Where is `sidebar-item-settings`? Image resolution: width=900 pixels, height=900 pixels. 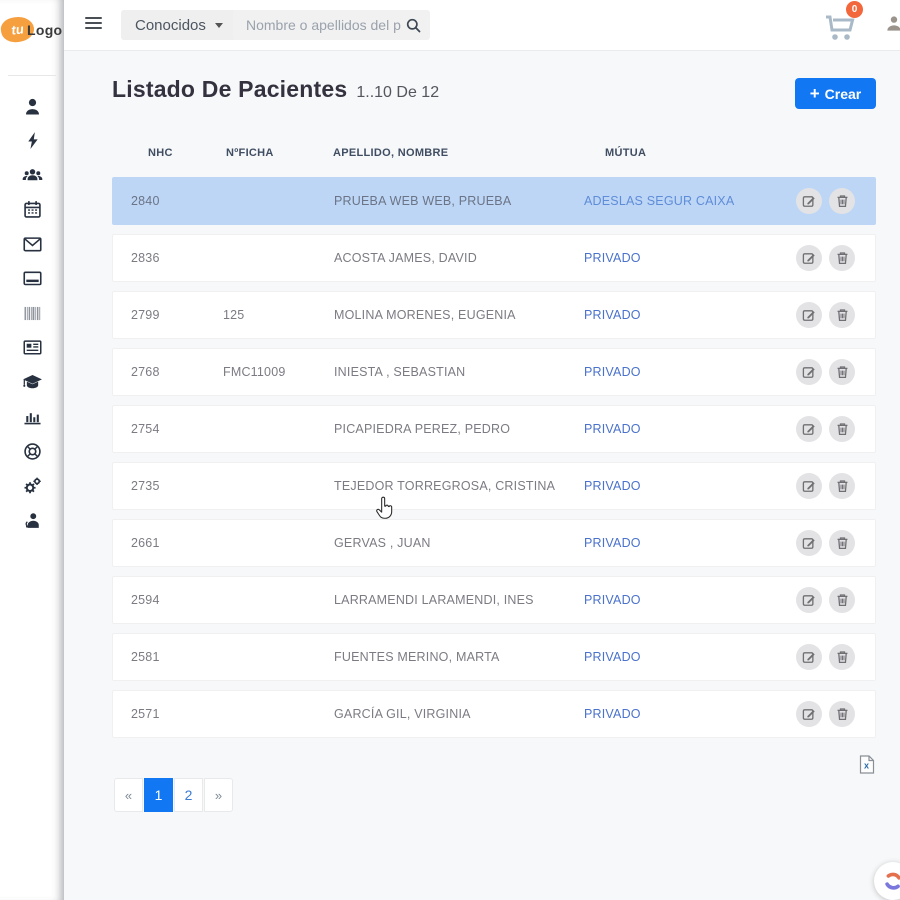
sidebar-item-settings is located at coordinates (32, 485).